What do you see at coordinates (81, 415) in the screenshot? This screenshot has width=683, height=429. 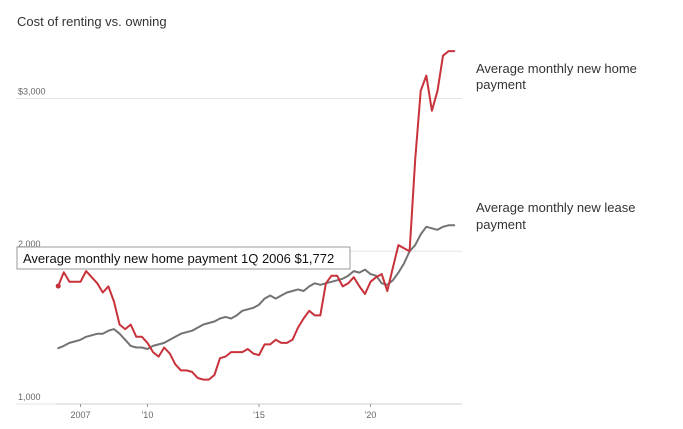 I see `x-tick-label: 2007` at bounding box center [81, 415].